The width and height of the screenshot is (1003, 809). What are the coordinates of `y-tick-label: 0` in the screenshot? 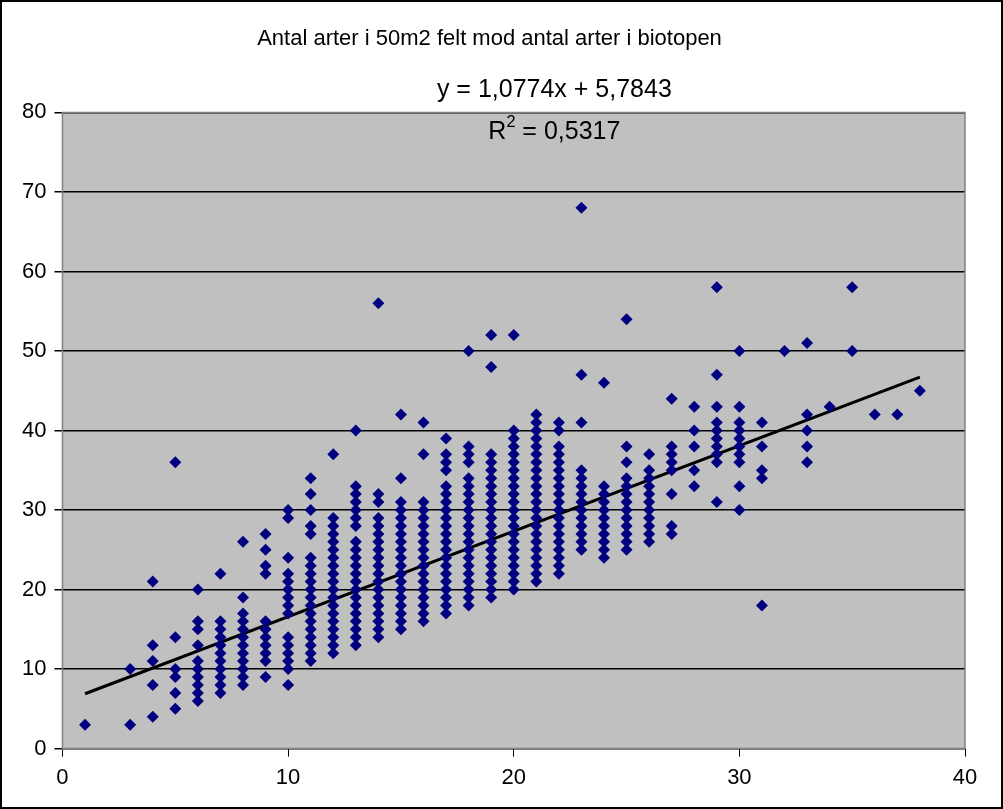 It's located at (40, 747).